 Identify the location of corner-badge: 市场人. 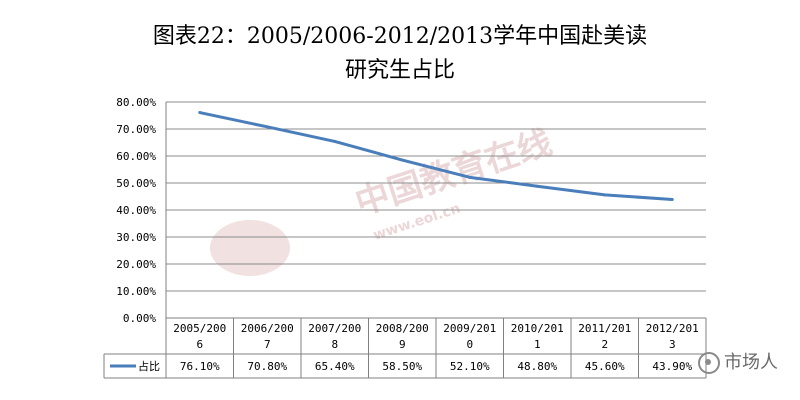
(738, 361).